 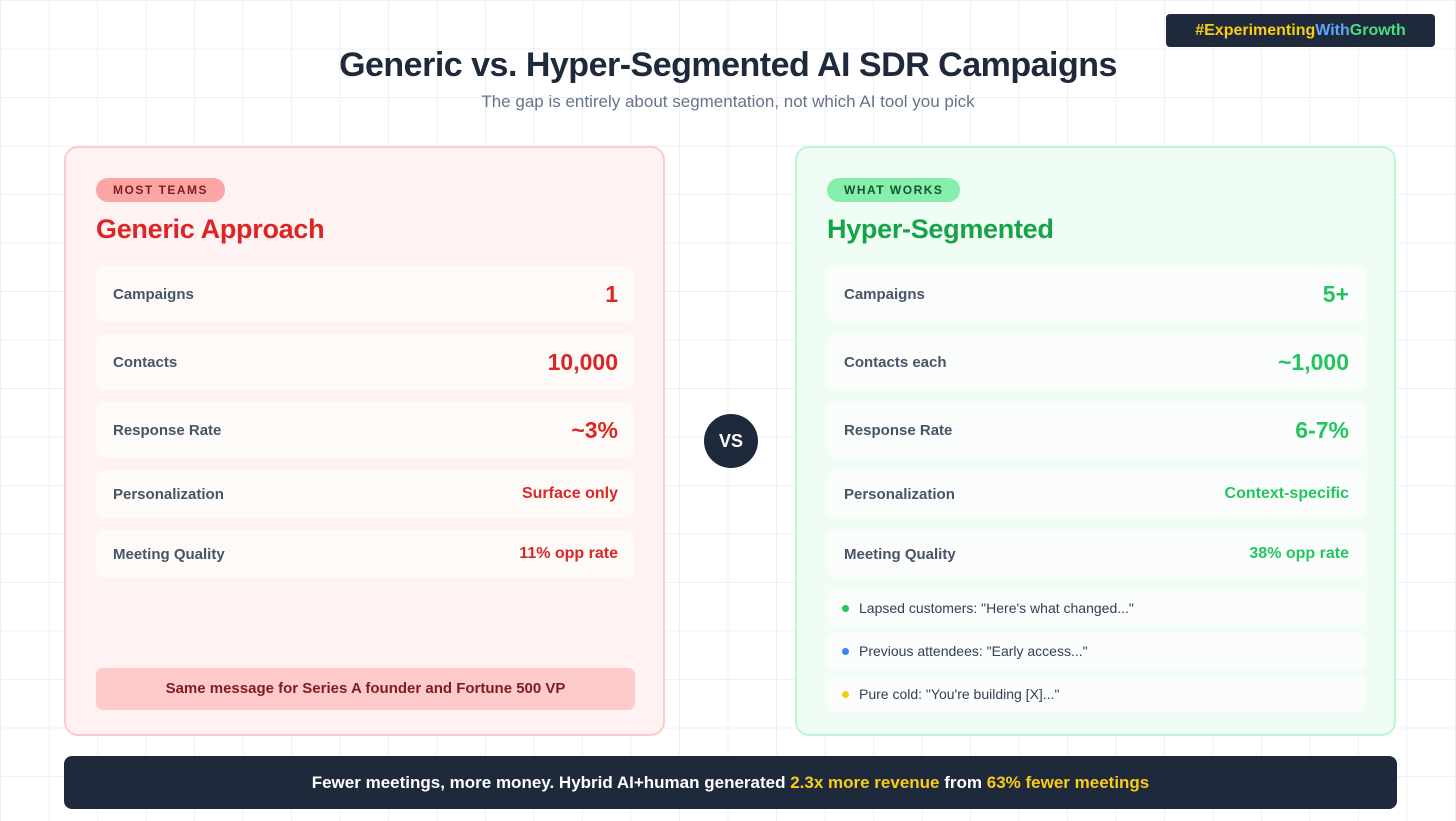 I want to click on generic-card-title: Generic Approach, so click(x=210, y=229).